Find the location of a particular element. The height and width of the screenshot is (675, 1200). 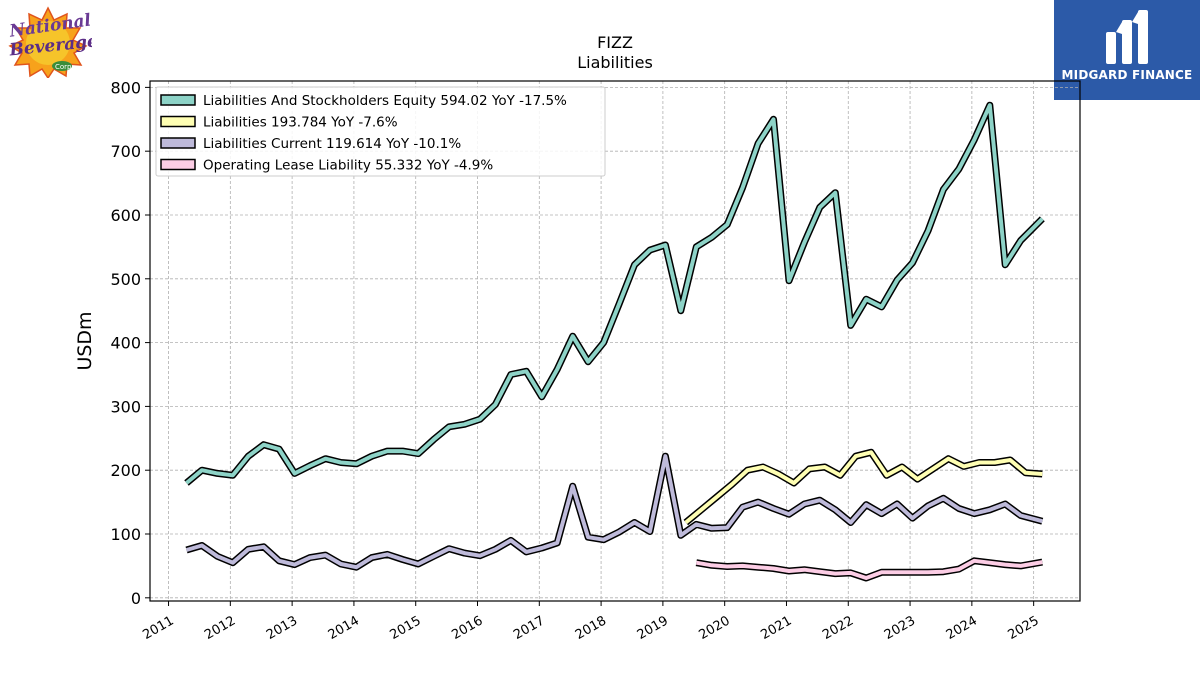

y-tick-label: 800 is located at coordinates (125, 87).